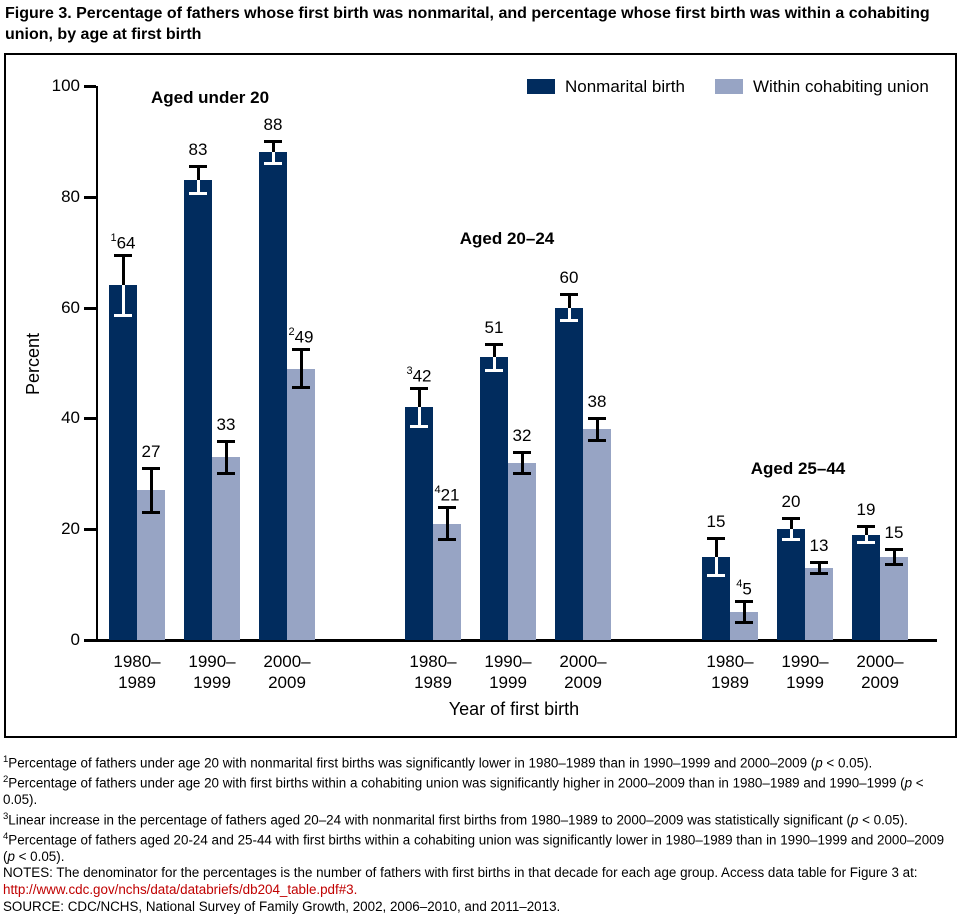  Describe the element at coordinates (70, 196) in the screenshot. I see `y-tick-label: 80` at that location.